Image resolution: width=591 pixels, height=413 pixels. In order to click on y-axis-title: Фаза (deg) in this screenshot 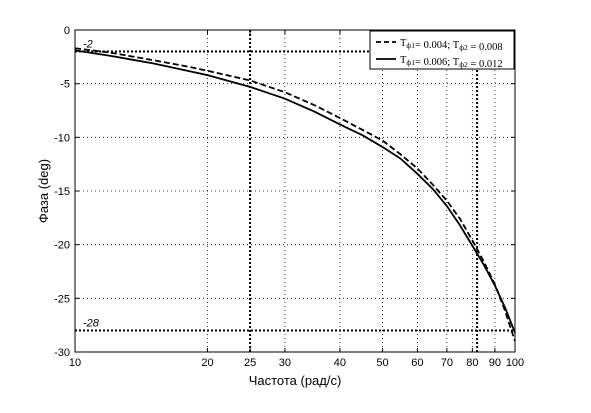, I will do `click(43, 191)`.